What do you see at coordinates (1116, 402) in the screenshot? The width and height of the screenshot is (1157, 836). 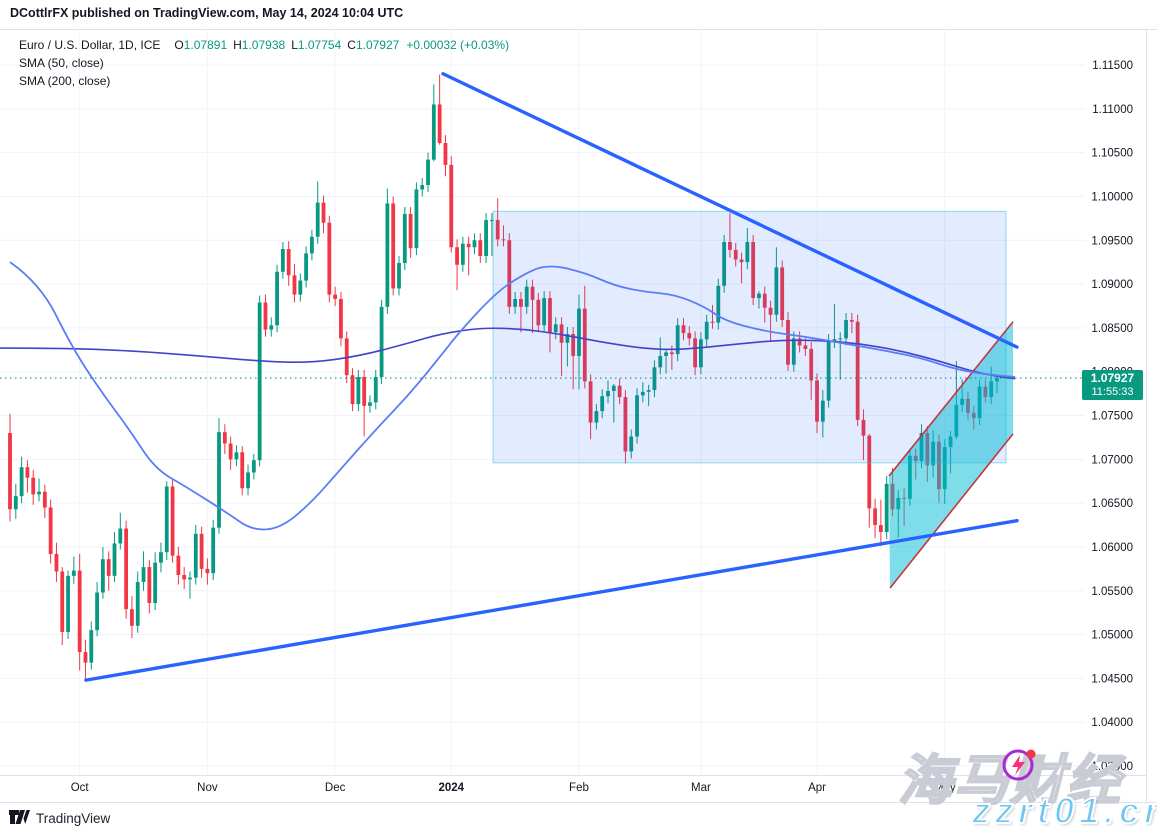 I see `price-scale` at bounding box center [1116, 402].